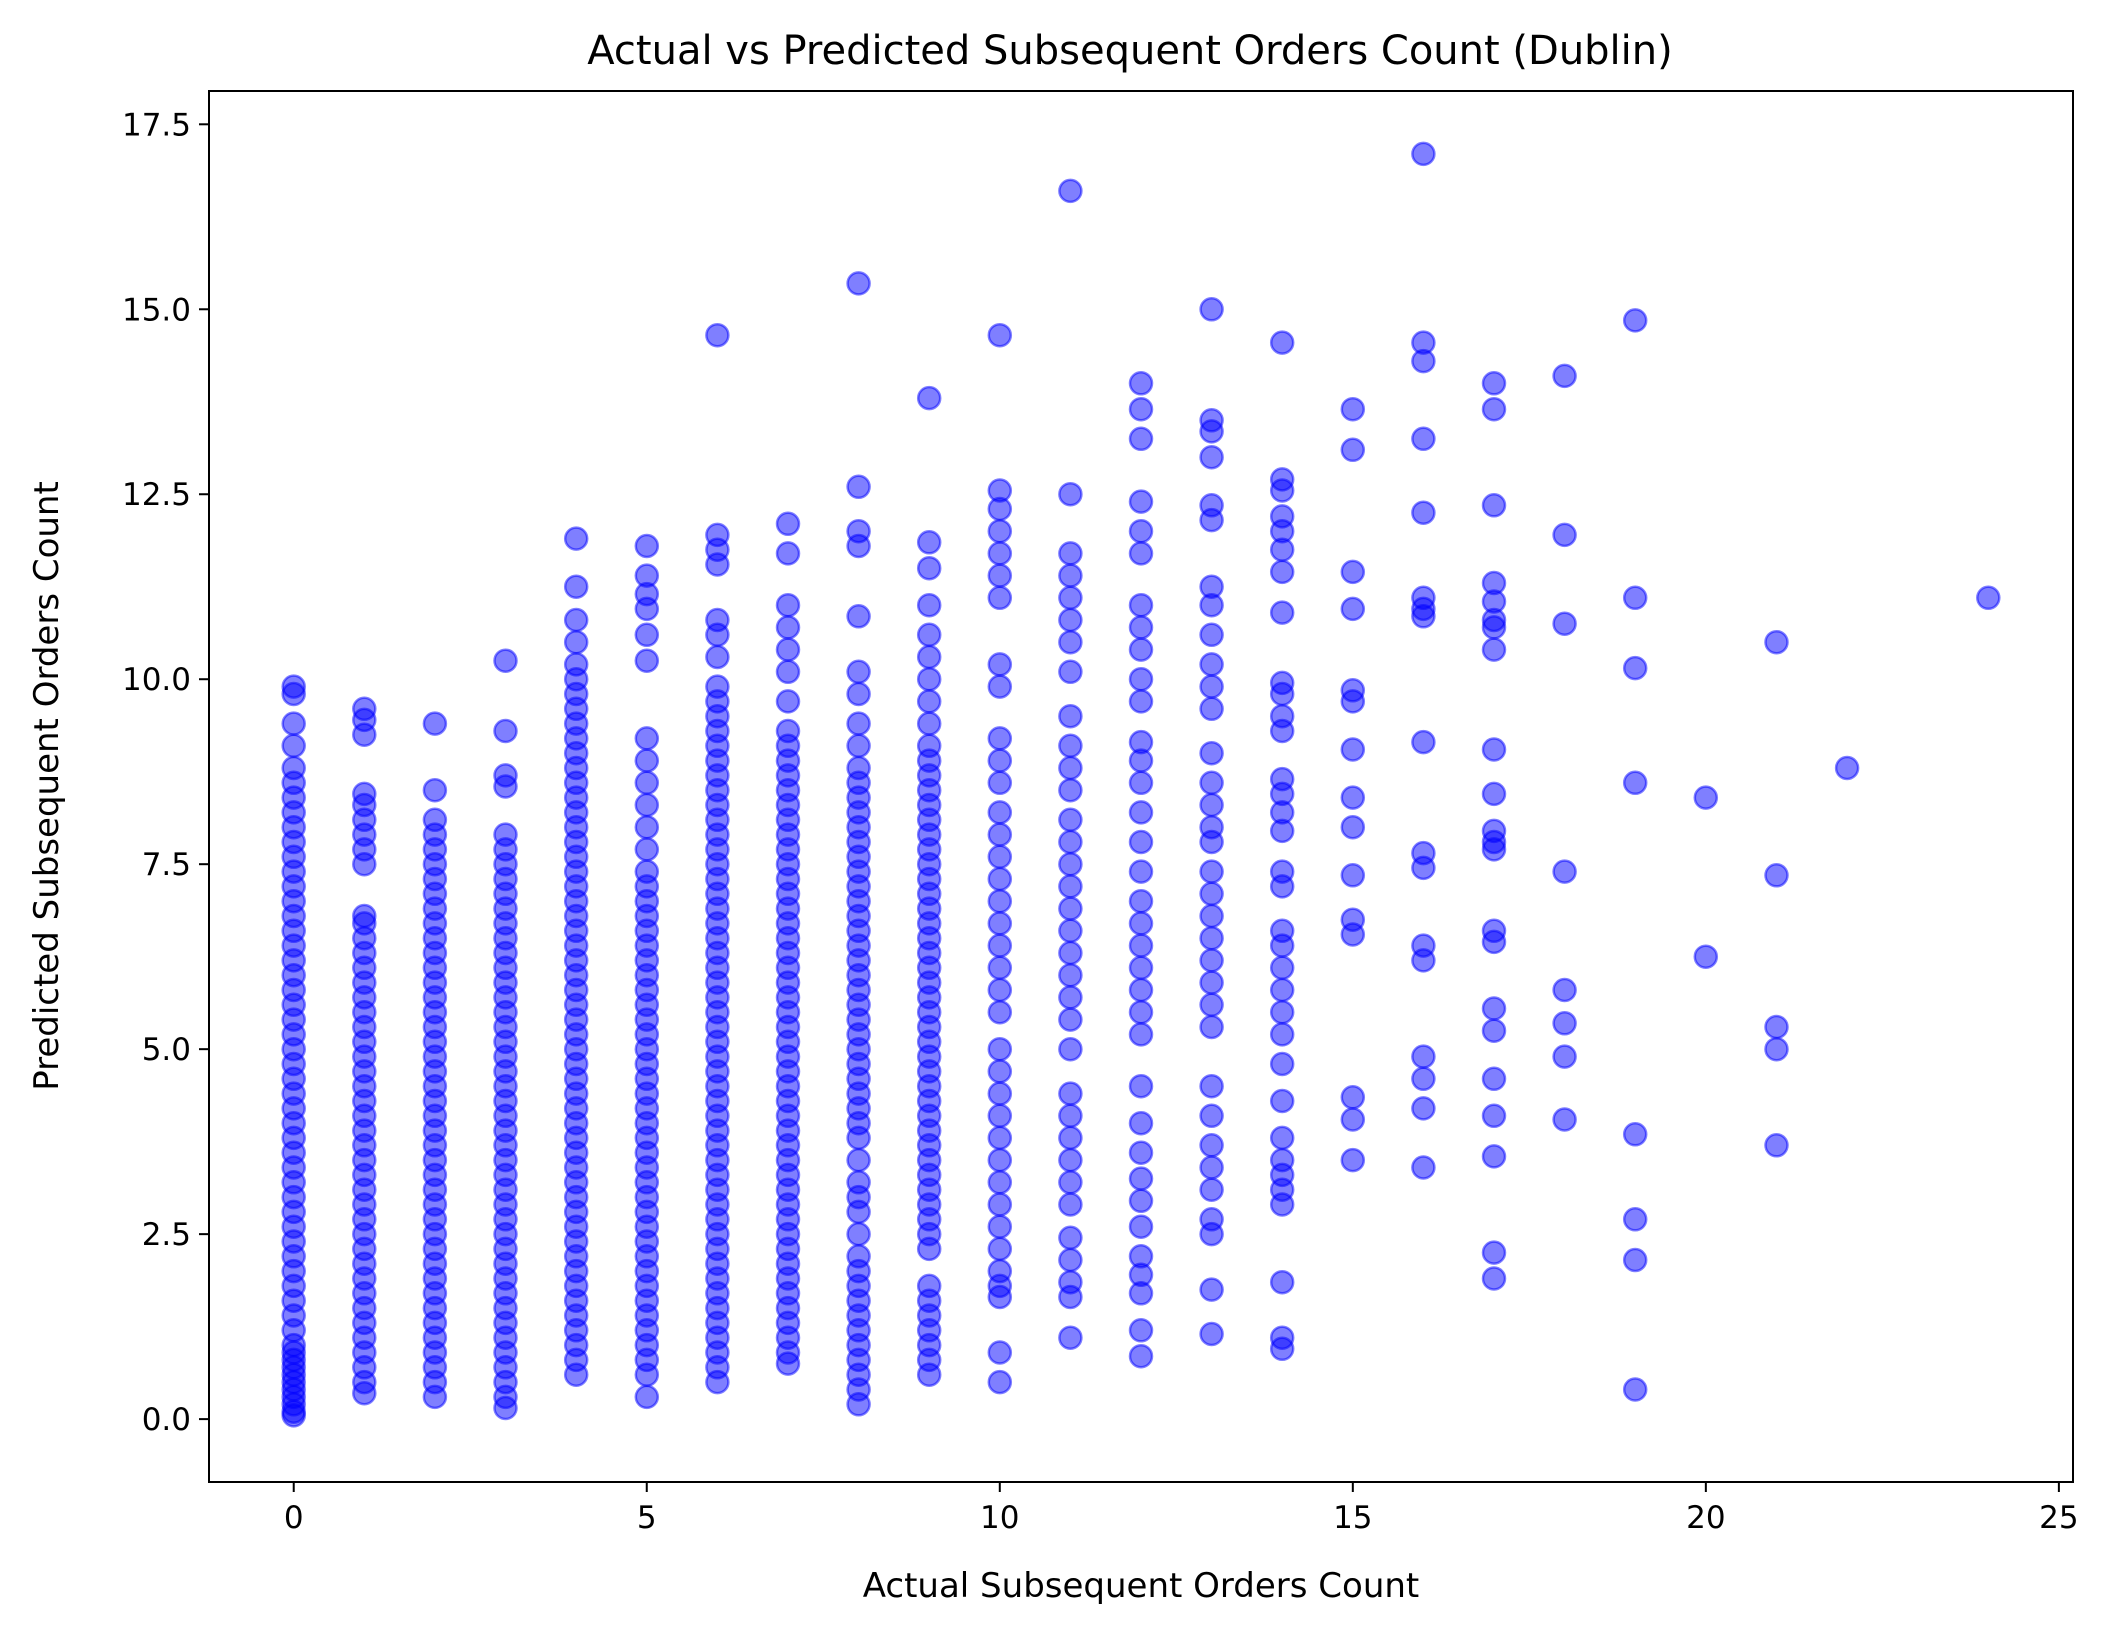  Describe the element at coordinates (2058, 1518) in the screenshot. I see `x-tick-label: 25` at that location.